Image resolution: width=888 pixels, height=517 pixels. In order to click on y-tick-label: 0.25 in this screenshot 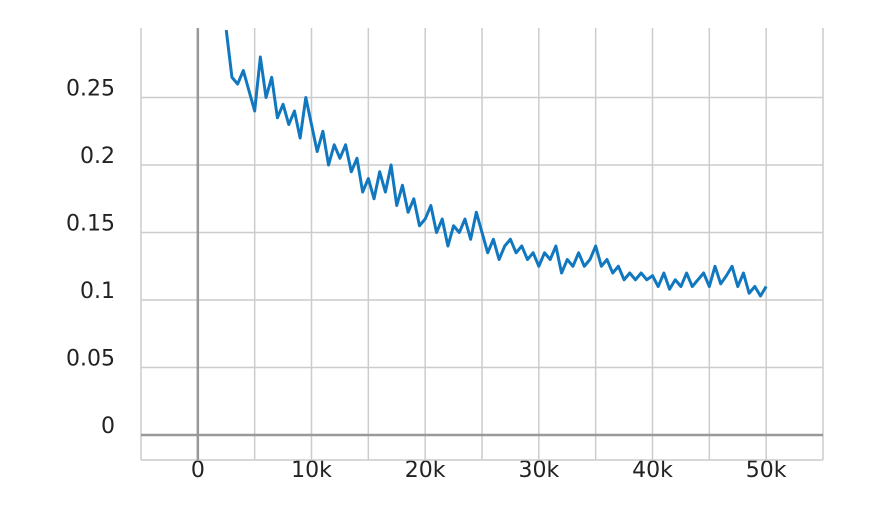, I will do `click(90, 89)`.